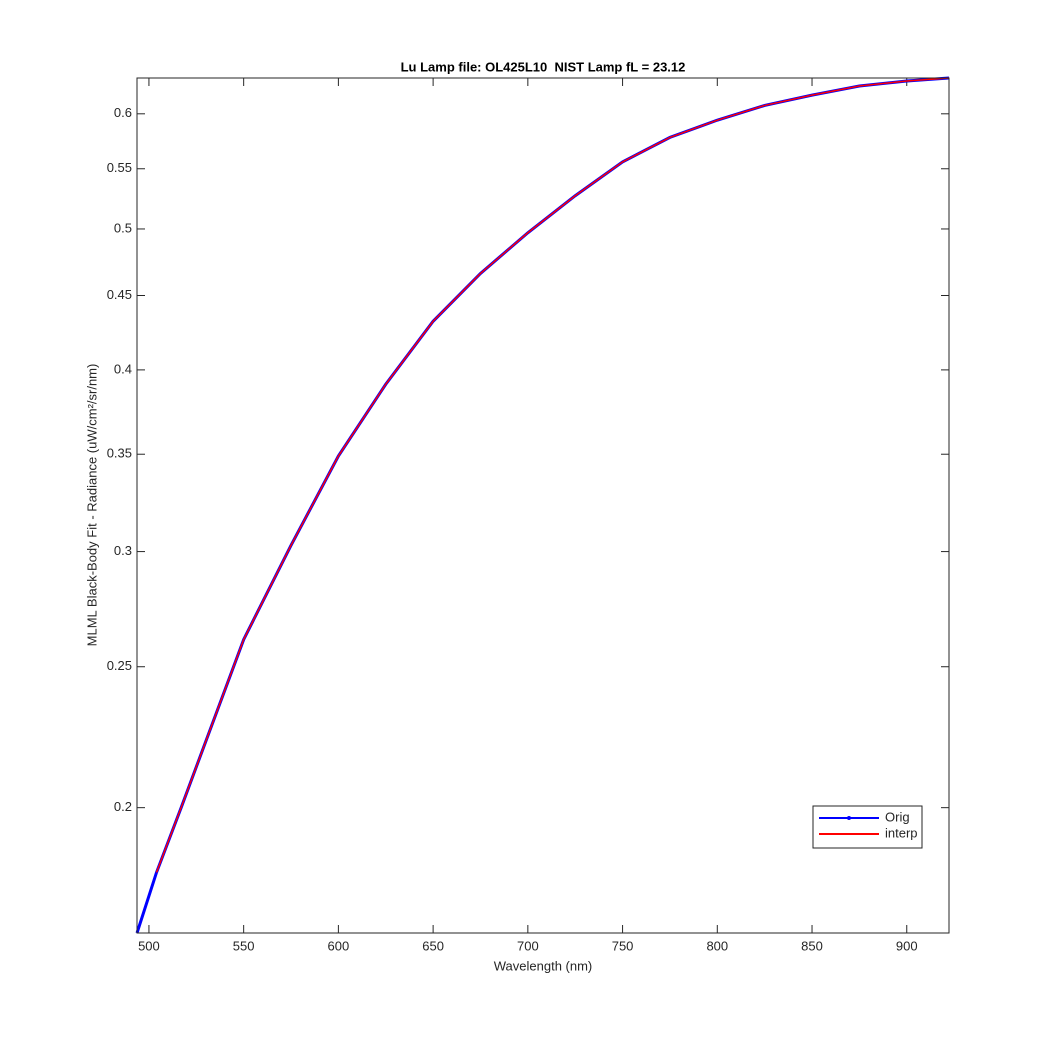  Describe the element at coordinates (849, 818) in the screenshot. I see `legend-marker` at that location.